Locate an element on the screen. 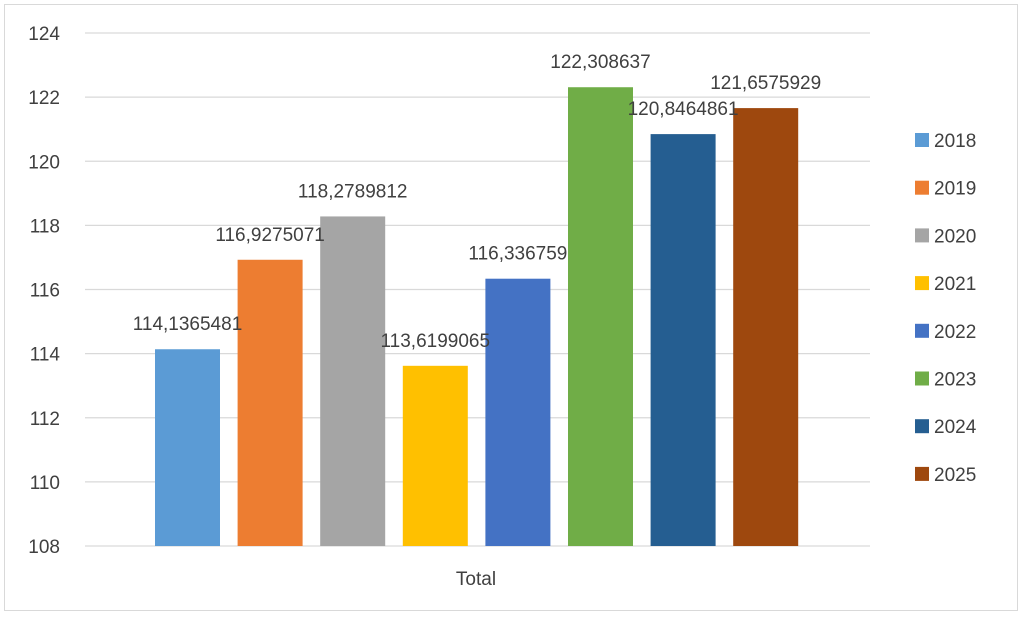 This screenshot has height=617, width=1023. y-tick-label: 124 is located at coordinates (44, 34).